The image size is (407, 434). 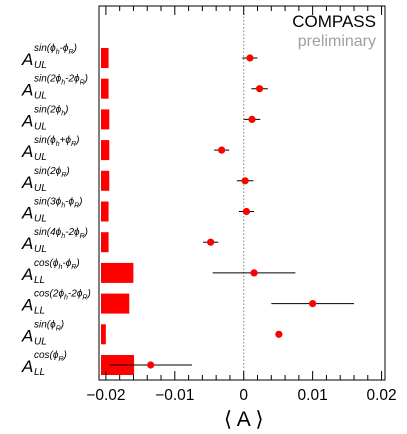 I want to click on x-tick-label: 0.01, so click(x=313, y=395).